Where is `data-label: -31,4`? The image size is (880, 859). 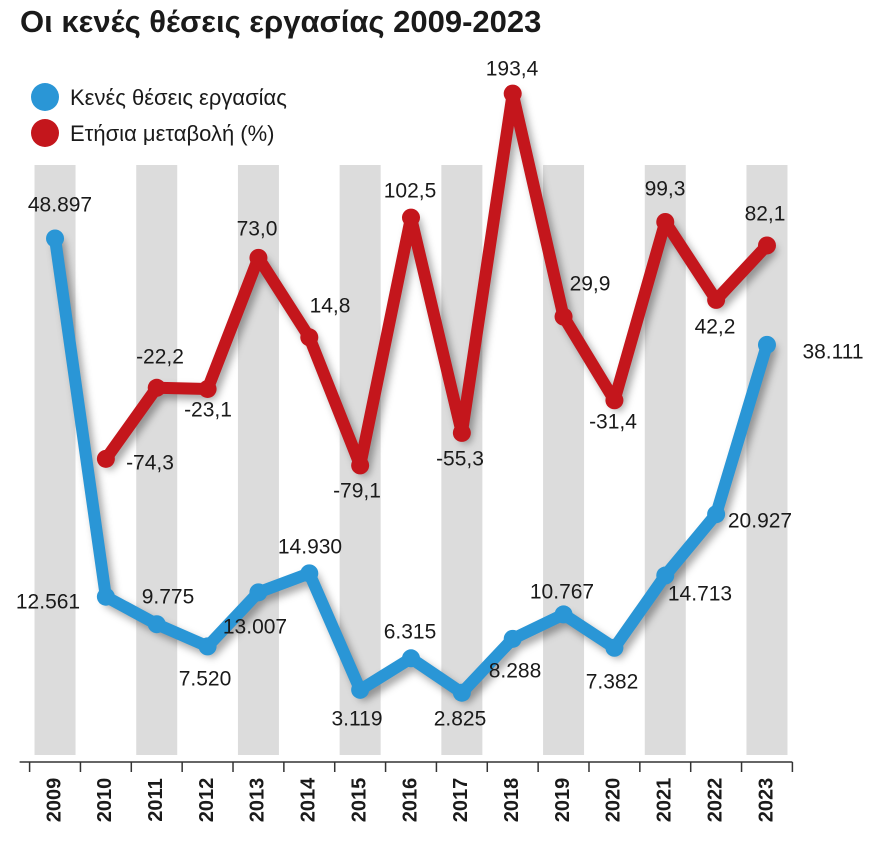
data-label: -31,4 is located at coordinates (613, 422).